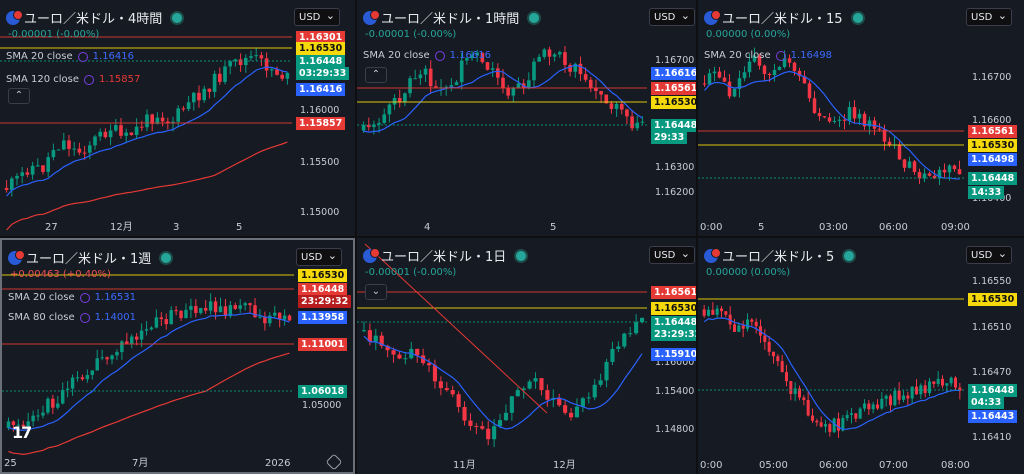 The height and width of the screenshot is (474, 1024). Describe the element at coordinates (376, 292) in the screenshot. I see `expand-legend-button: ⌄` at that location.